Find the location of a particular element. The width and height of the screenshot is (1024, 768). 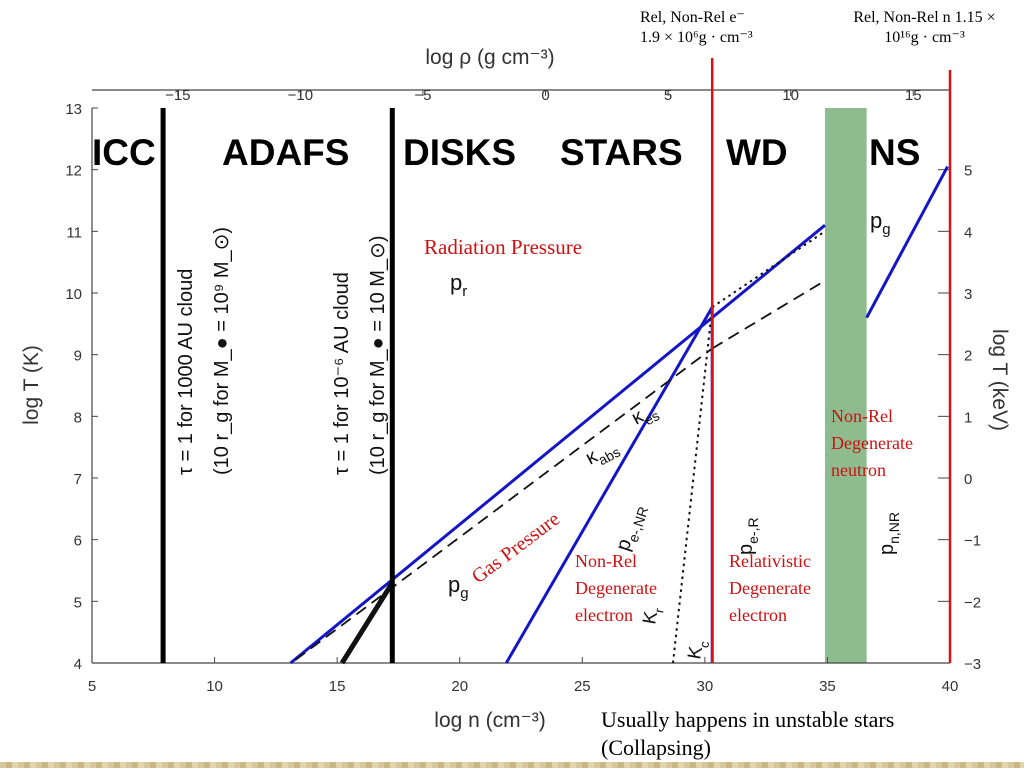

region-ns: NS is located at coordinates (894, 152).